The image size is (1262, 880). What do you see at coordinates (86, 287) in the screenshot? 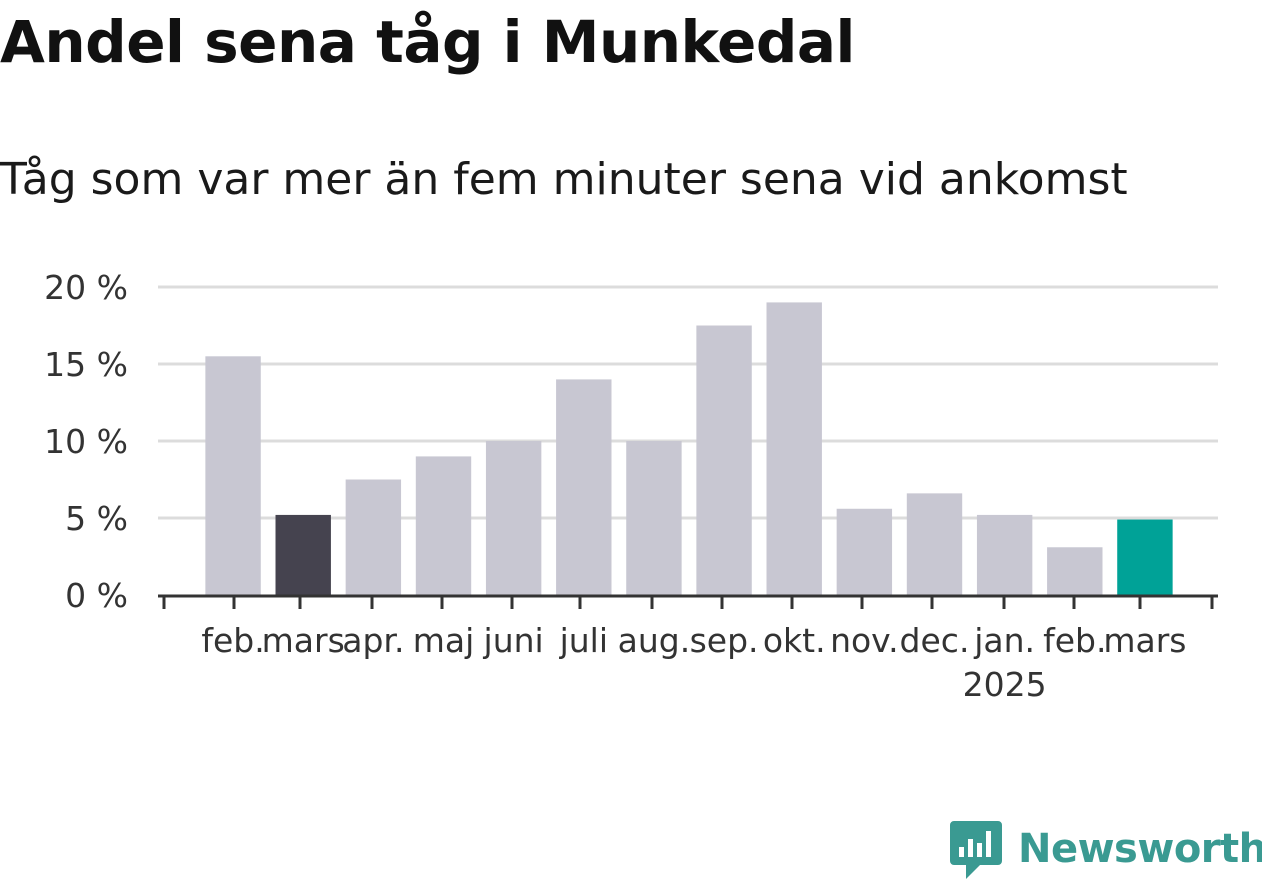
I see `y-tick-label: 20 %` at bounding box center [86, 287].